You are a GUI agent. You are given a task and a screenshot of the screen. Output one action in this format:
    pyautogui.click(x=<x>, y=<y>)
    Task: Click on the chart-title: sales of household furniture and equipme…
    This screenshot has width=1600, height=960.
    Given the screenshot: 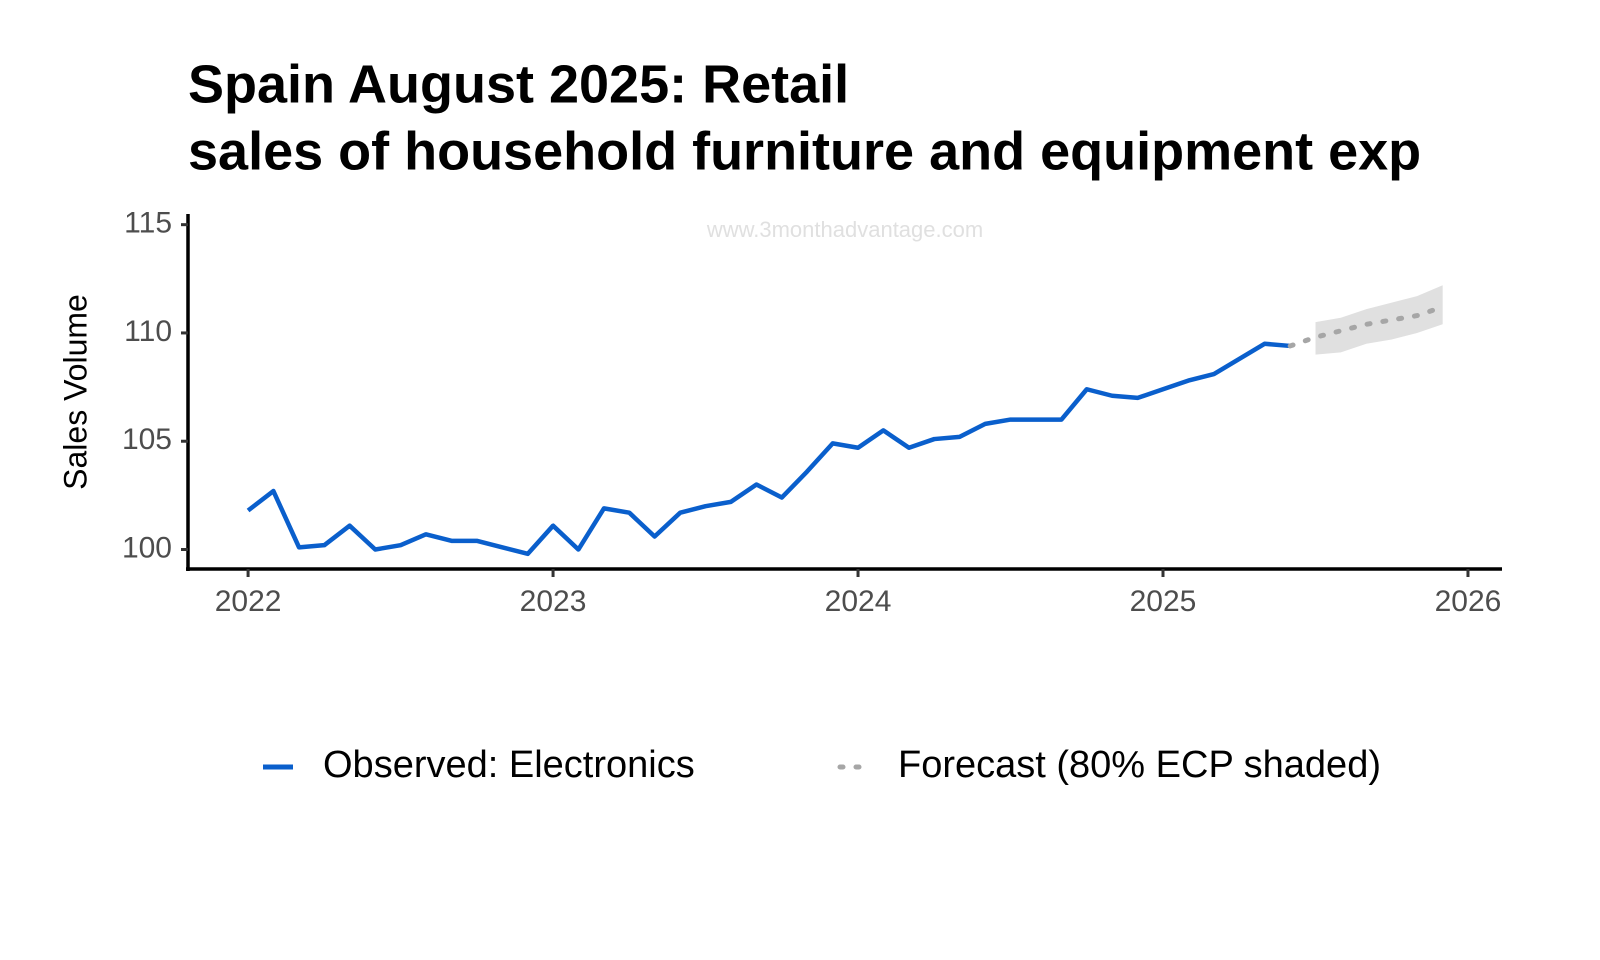 What is the action you would take?
    pyautogui.click(x=804, y=151)
    